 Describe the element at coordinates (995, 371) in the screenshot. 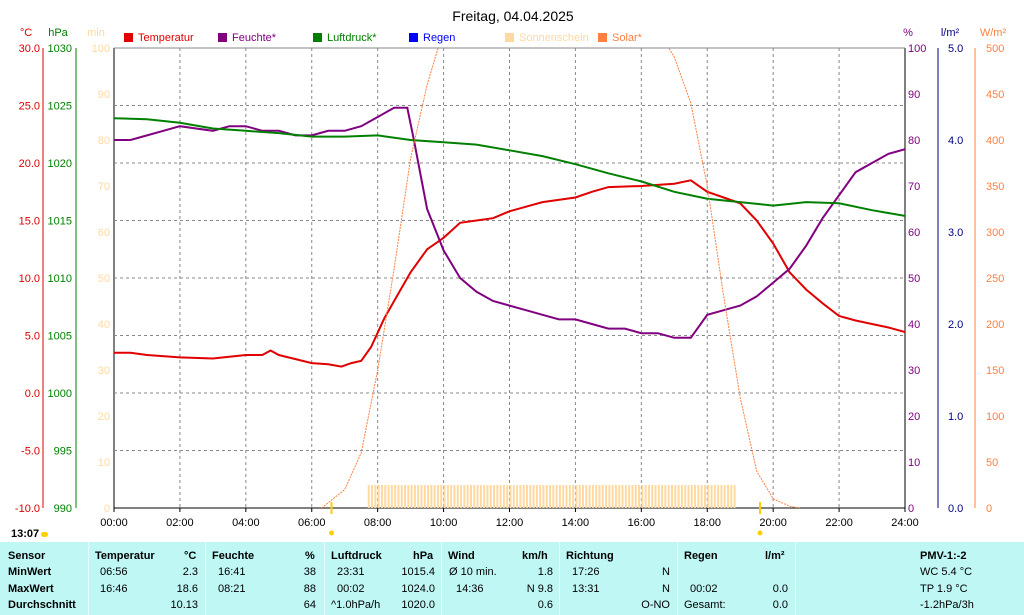

I see `solar-tick-3: 150` at that location.